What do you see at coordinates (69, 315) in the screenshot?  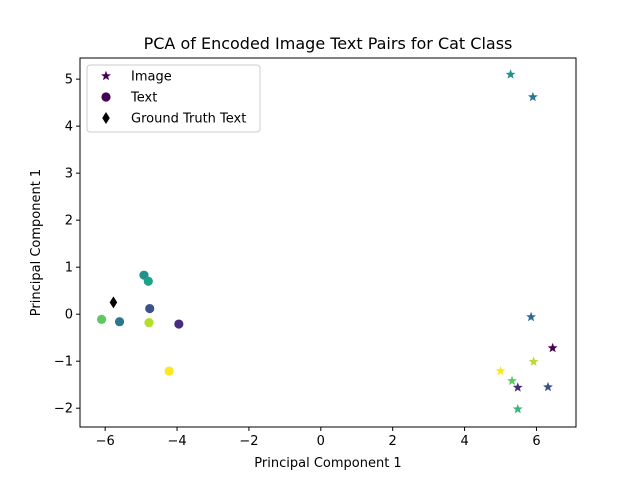 I see `y-tick-label: 0` at bounding box center [69, 315].